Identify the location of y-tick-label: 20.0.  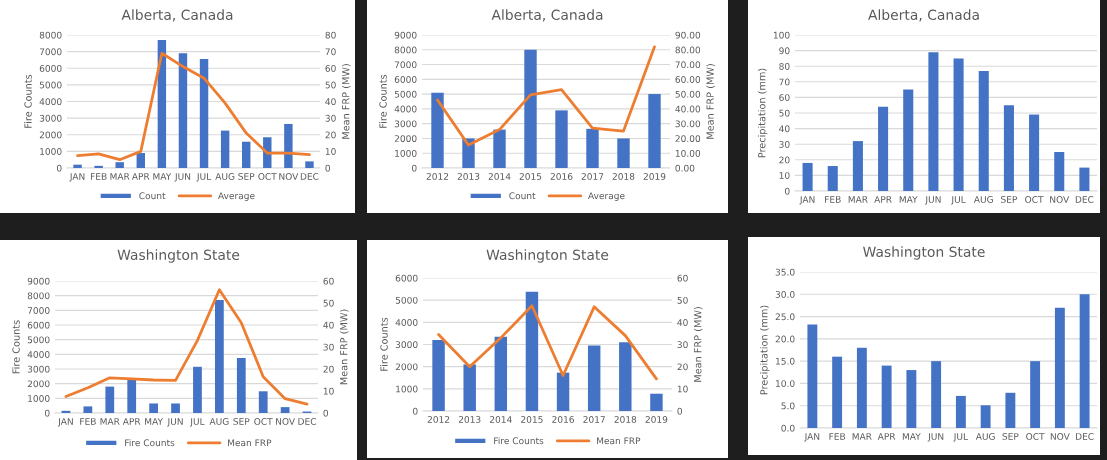
(785, 339).